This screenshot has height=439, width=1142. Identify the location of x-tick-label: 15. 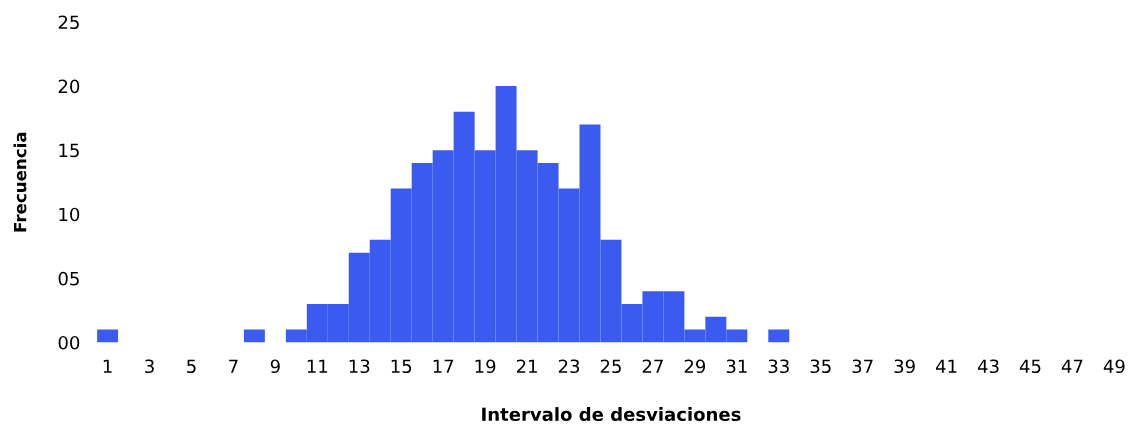
(401, 366).